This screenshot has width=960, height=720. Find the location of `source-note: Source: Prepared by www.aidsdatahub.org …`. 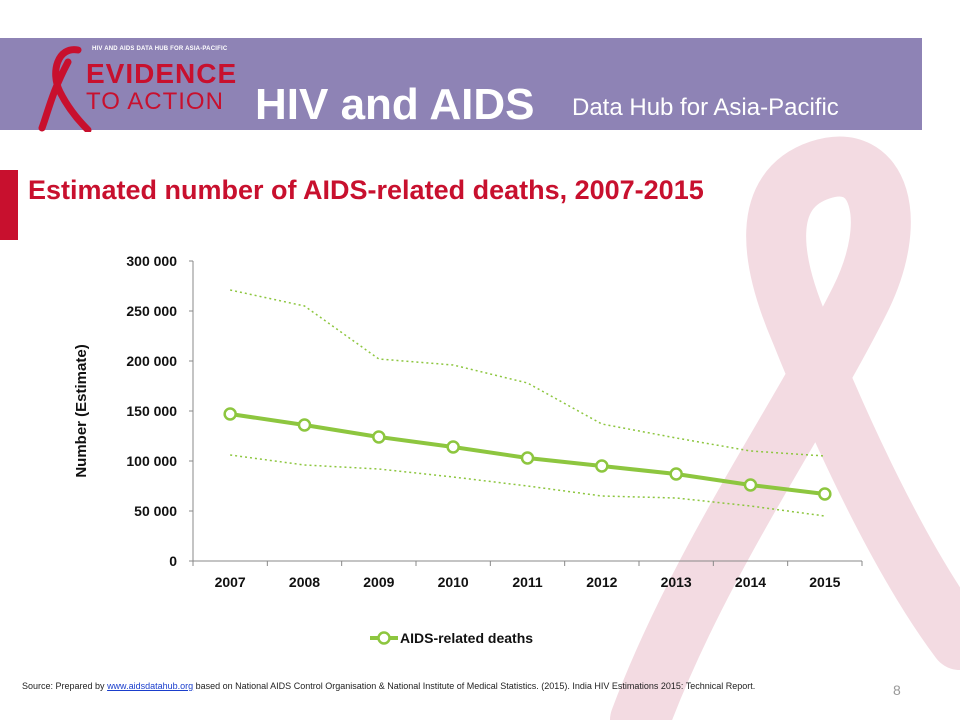

source-note: Source: Prepared by www.aidsdatahub.org … is located at coordinates (432, 686).